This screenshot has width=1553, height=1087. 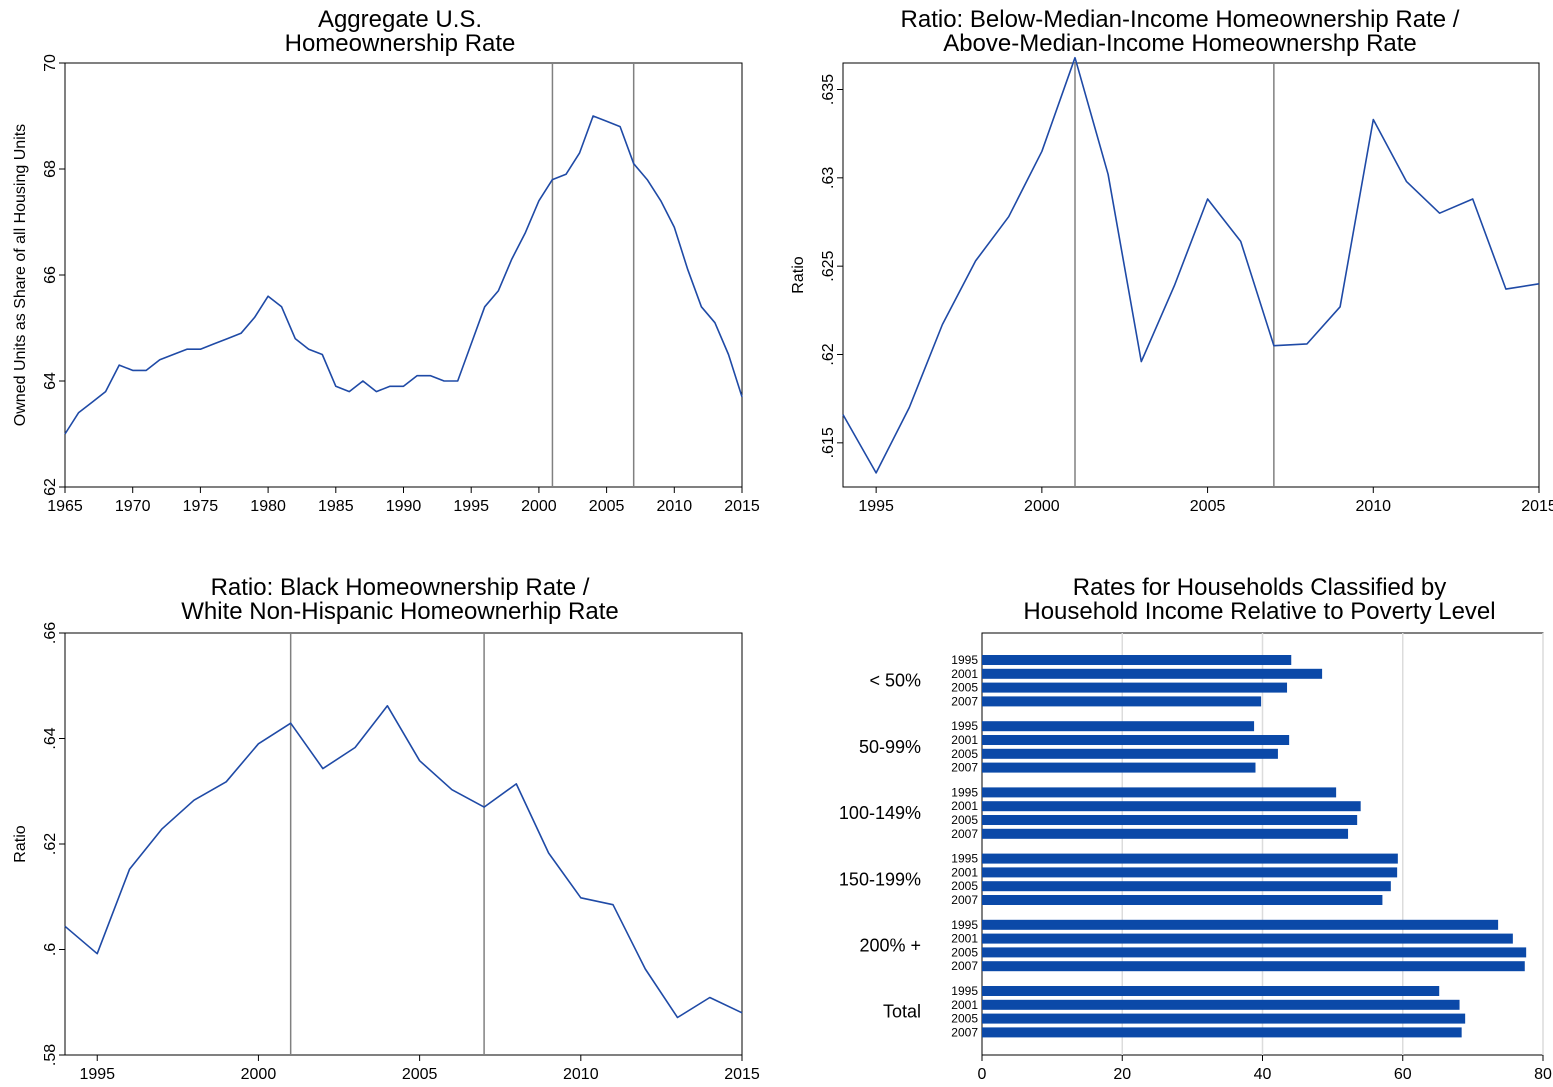 What do you see at coordinates (1122, 1074) in the screenshot?
I see `x-tick-label: 20` at bounding box center [1122, 1074].